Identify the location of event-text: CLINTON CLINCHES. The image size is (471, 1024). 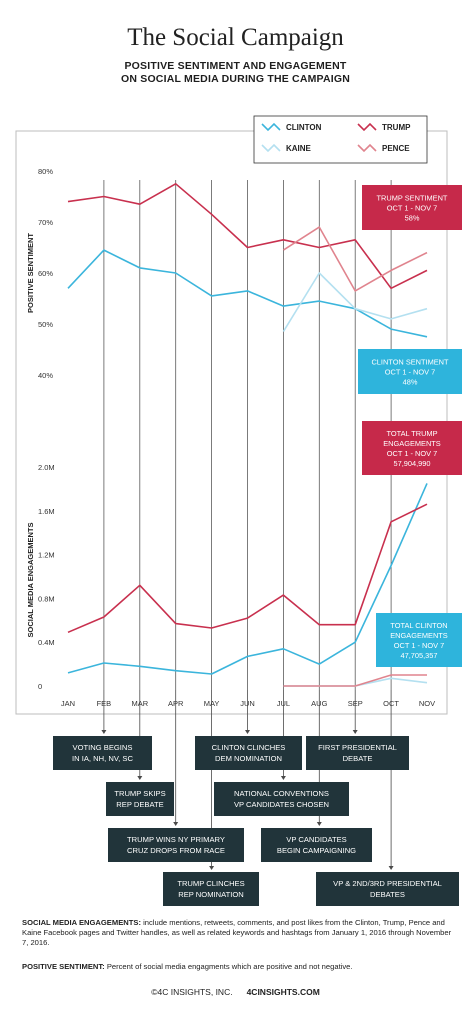
(249, 747).